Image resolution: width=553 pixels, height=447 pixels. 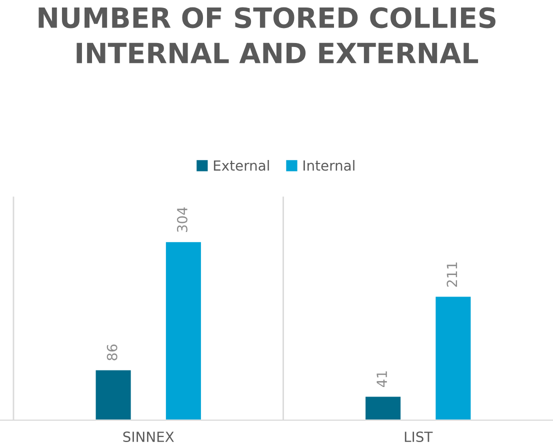 What do you see at coordinates (148, 437) in the screenshot?
I see `x-tick-label: SINNEX` at bounding box center [148, 437].